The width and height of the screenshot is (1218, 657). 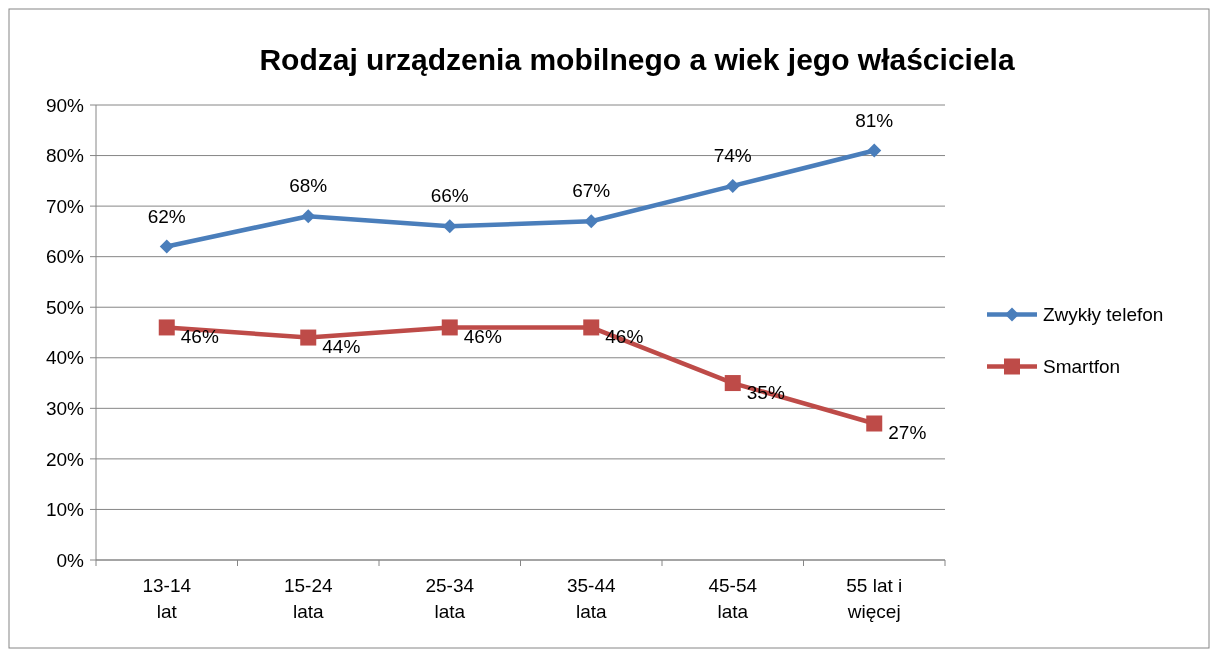 What do you see at coordinates (308, 186) in the screenshot?
I see `data-label: 68%` at bounding box center [308, 186].